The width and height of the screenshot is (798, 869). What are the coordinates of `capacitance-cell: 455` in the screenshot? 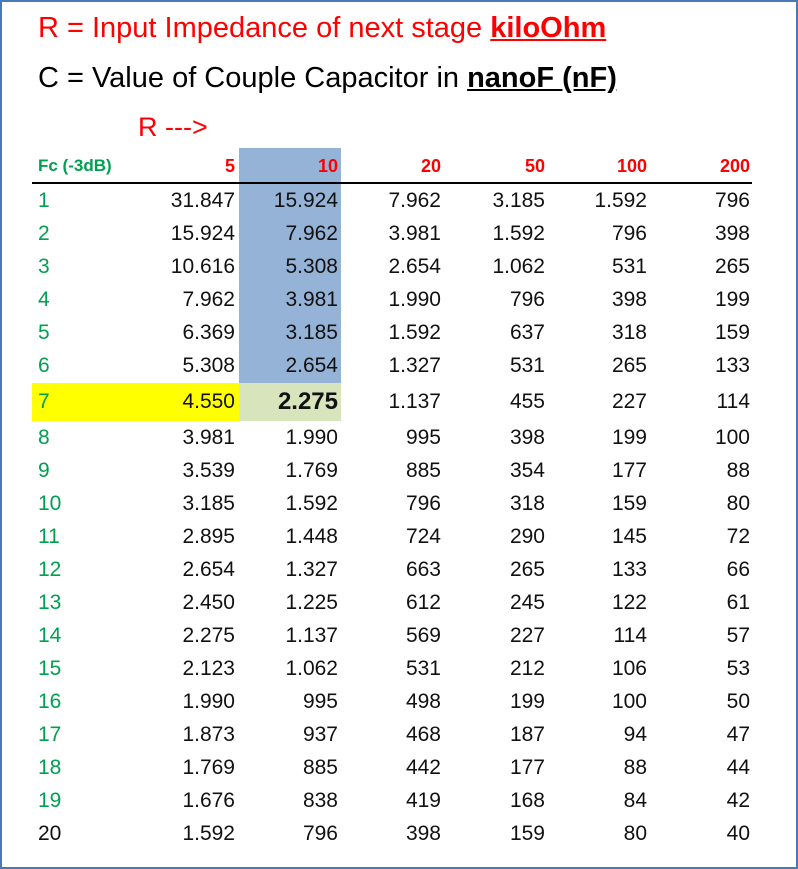 It's located at (527, 401).